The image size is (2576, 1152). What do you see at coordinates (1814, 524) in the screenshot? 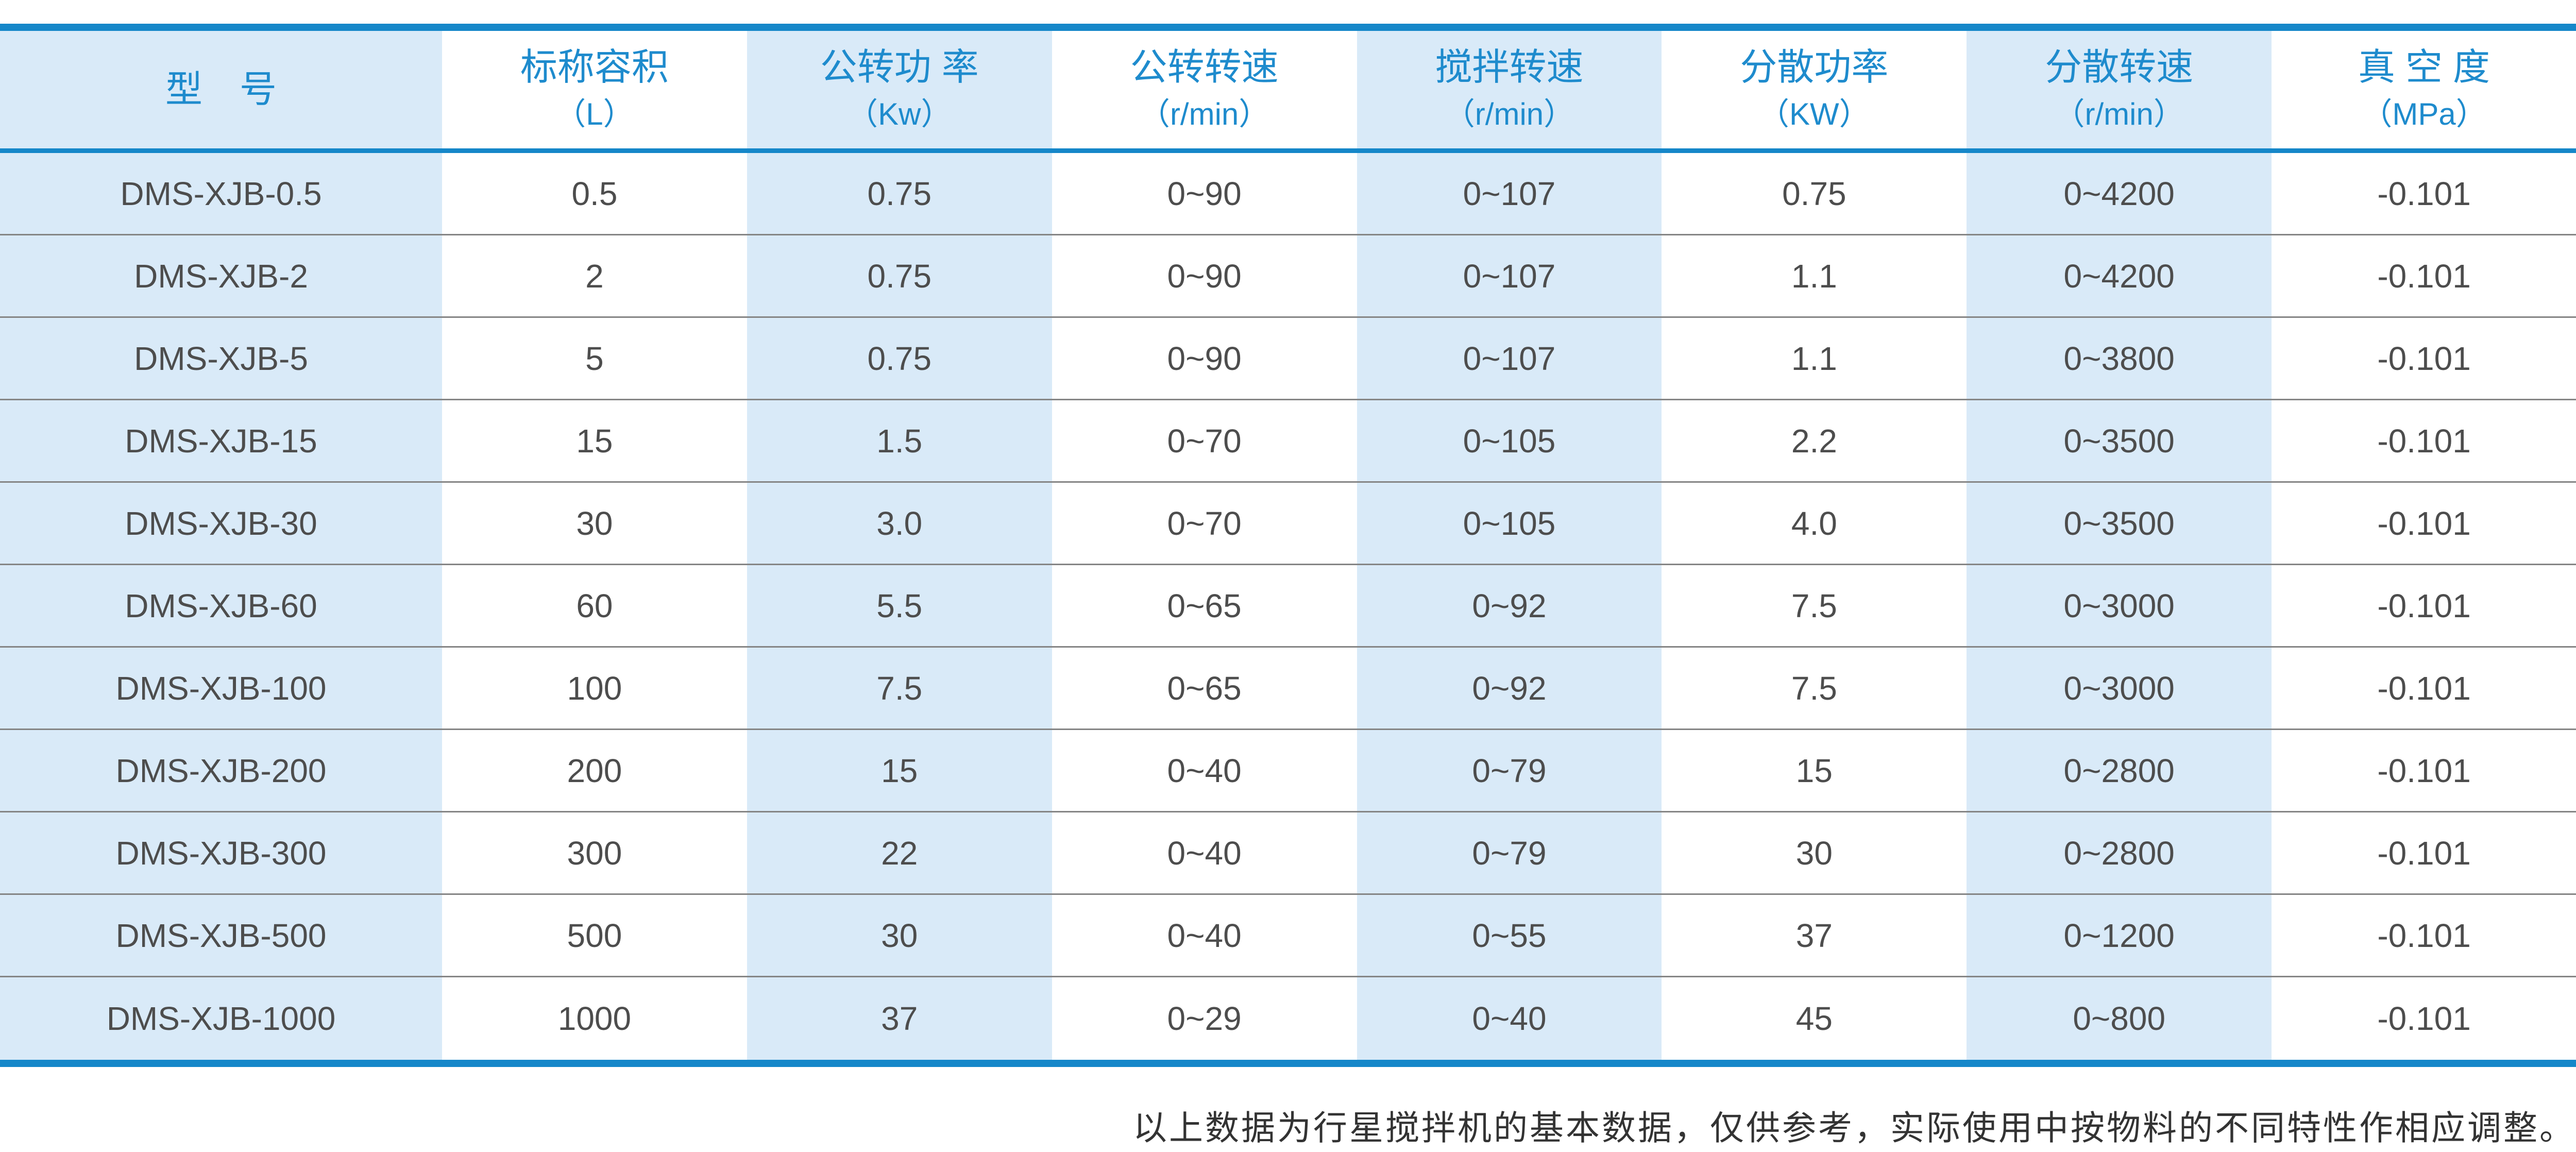
I see `value-cell: 4.0` at bounding box center [1814, 524].